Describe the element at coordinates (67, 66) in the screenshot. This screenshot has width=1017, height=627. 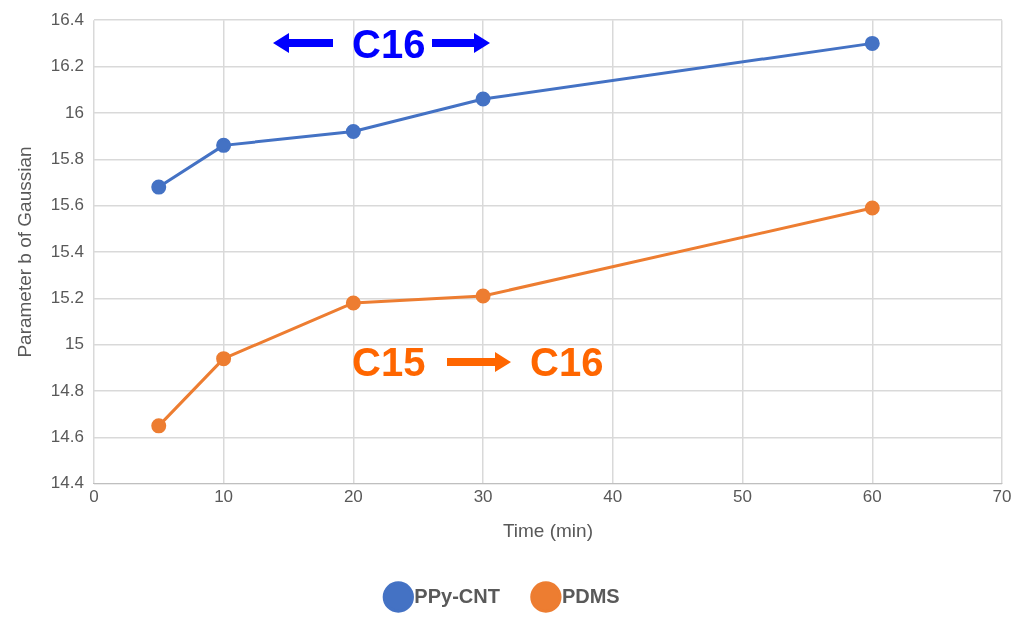
I see `y-tick-label: 16.2` at that location.